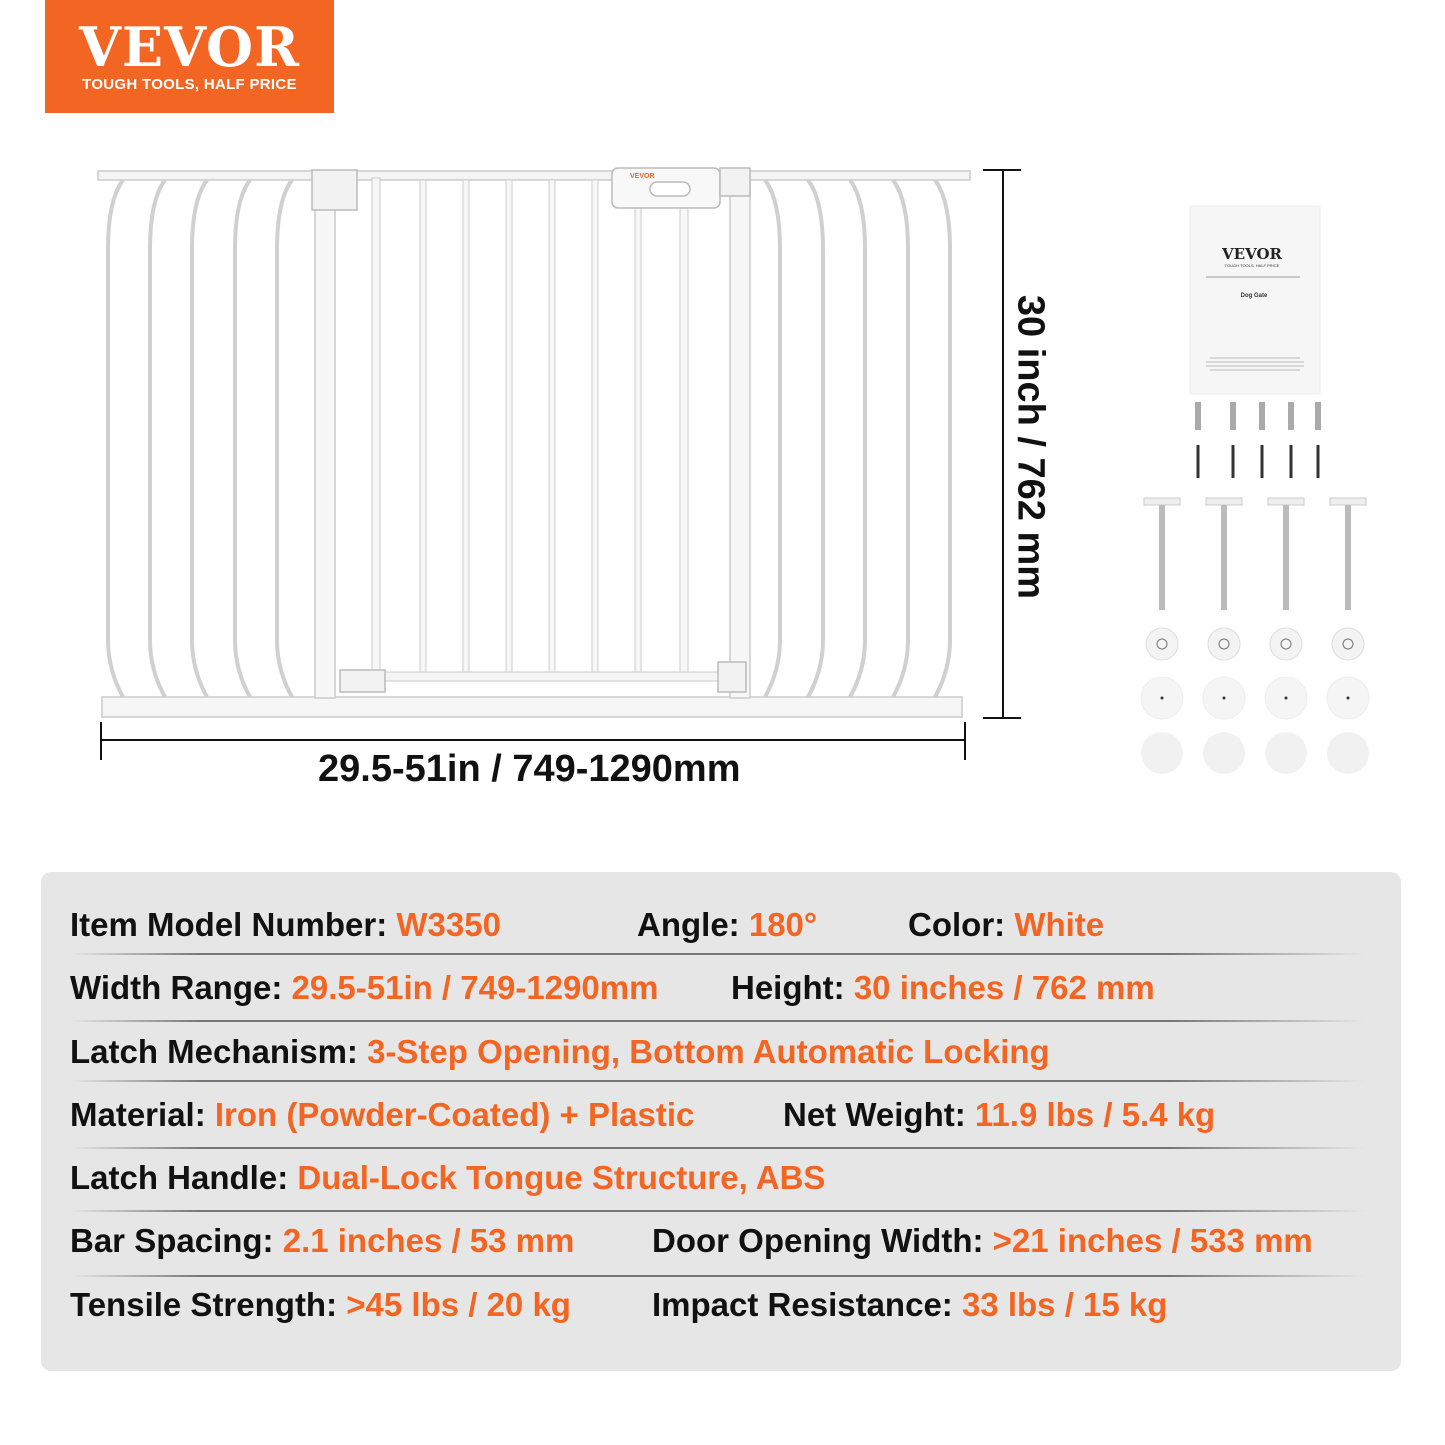  What do you see at coordinates (1152, 1240) in the screenshot?
I see `spec-value: >21 inches / 533 mm` at bounding box center [1152, 1240].